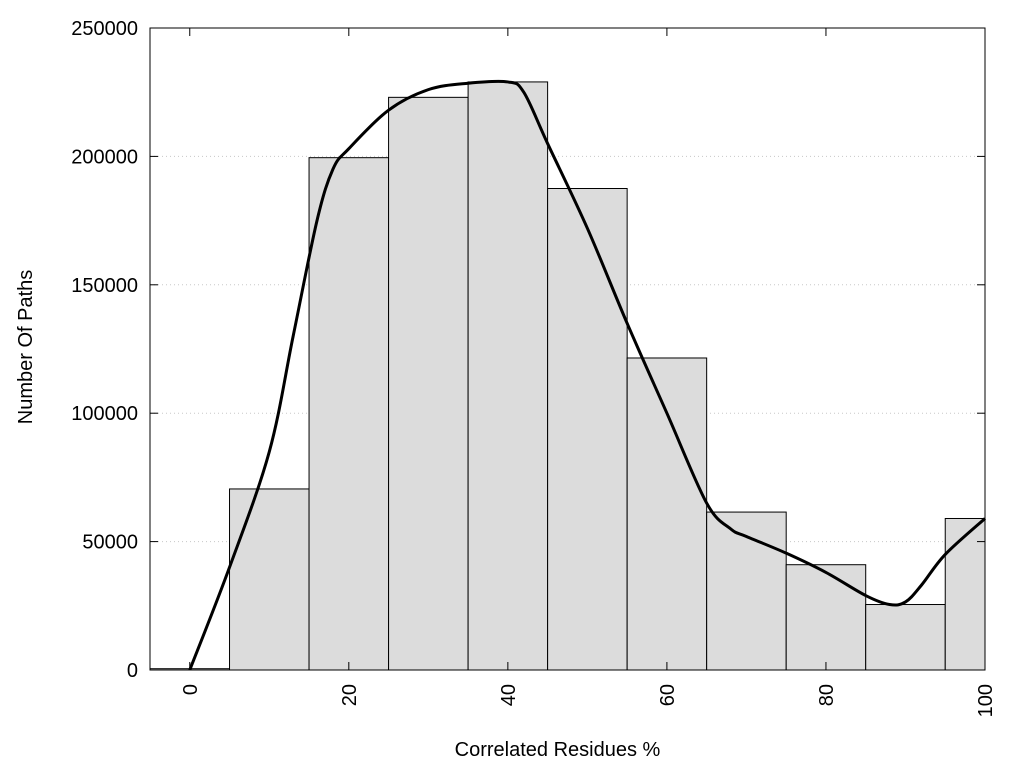  I want to click on x-tick-label-2: 40, so click(509, 695).